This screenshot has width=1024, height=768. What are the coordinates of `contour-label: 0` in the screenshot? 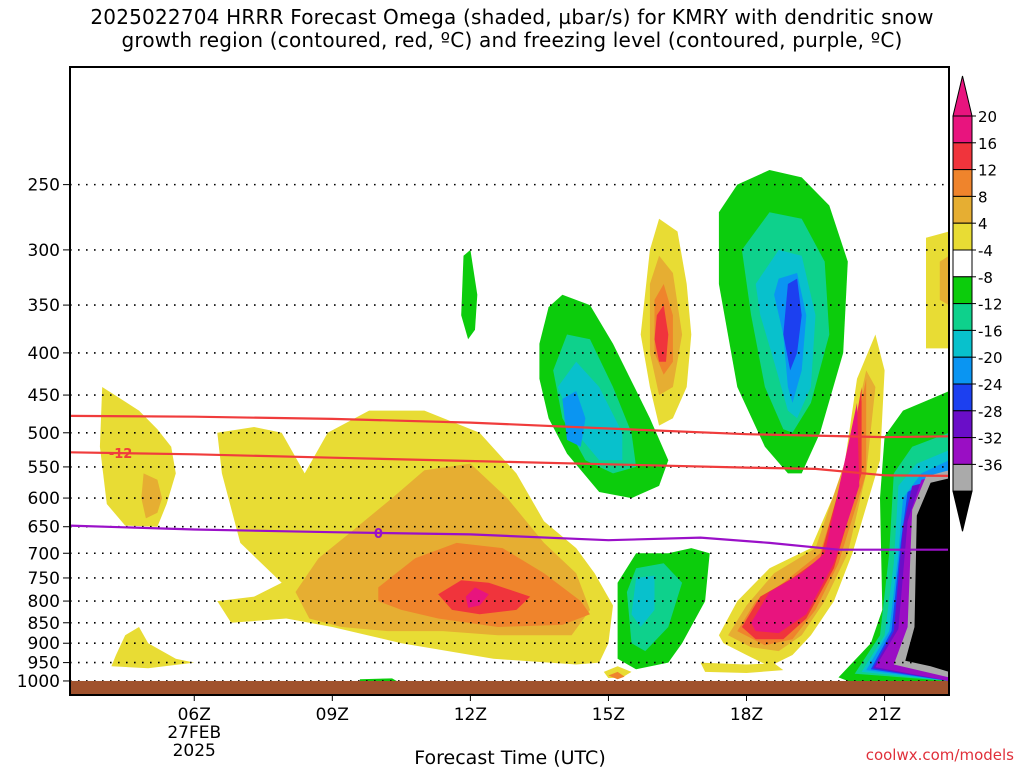 It's located at (378, 534).